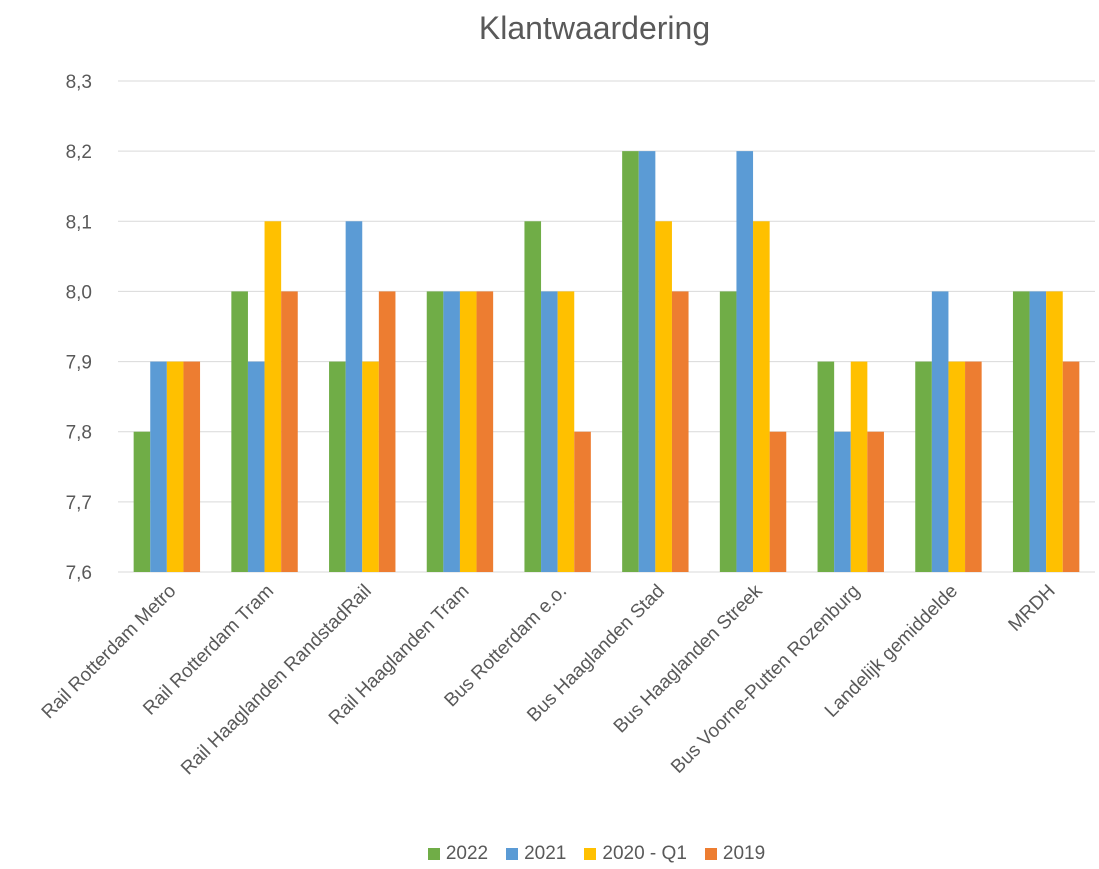 This screenshot has width=1099, height=869. Describe the element at coordinates (276, 680) in the screenshot. I see `x-tick-label: Rail Haaglanden RandstadRail` at that location.